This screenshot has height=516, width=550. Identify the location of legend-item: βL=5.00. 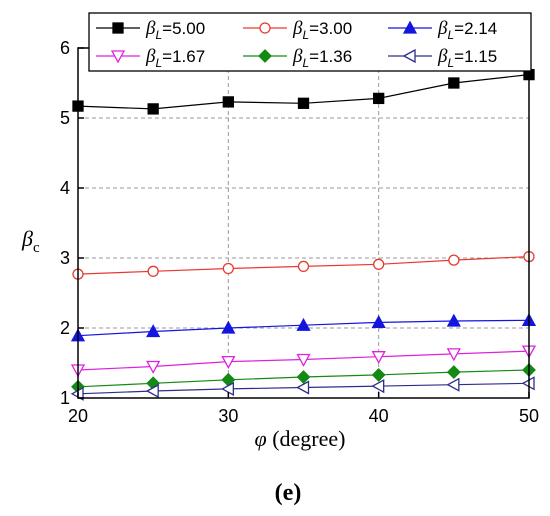
(150, 30).